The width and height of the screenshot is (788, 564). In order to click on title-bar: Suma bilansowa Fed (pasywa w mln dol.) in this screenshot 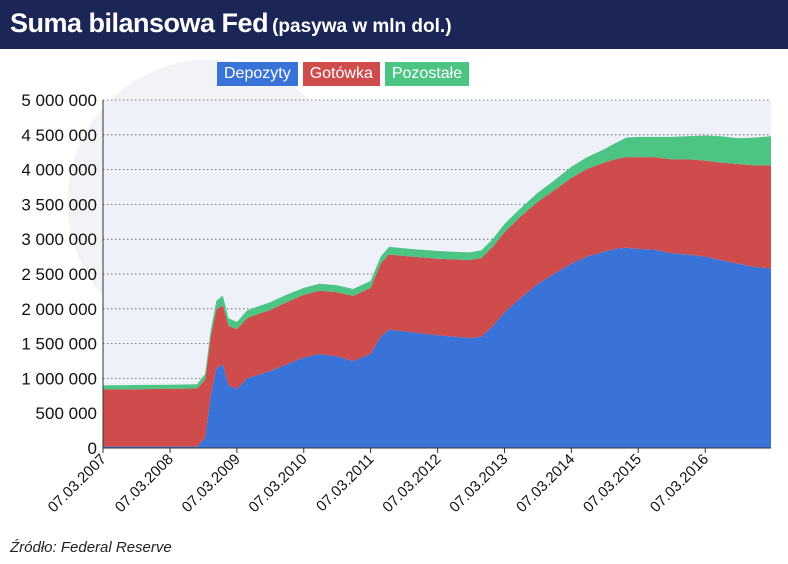, I will do `click(394, 24)`.